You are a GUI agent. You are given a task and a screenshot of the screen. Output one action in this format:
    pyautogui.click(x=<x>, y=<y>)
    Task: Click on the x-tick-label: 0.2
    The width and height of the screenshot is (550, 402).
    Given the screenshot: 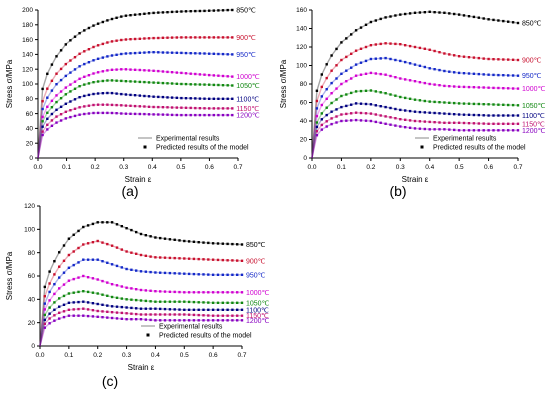 What is the action you would take?
    pyautogui.click(x=95, y=167)
    